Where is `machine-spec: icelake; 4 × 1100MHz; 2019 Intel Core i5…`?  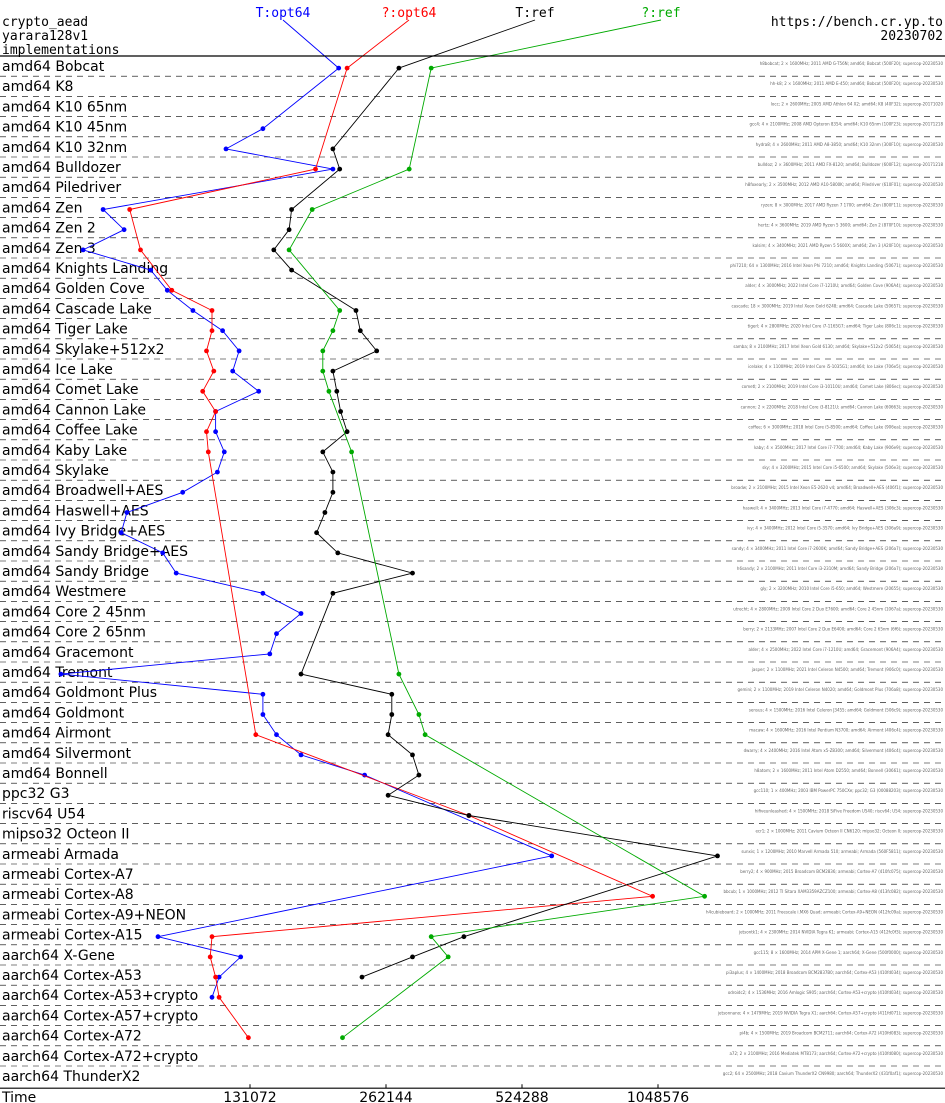 machine-spec: icelake; 4 × 1100MHz; 2019 Intel Core i5… is located at coordinates (845, 366).